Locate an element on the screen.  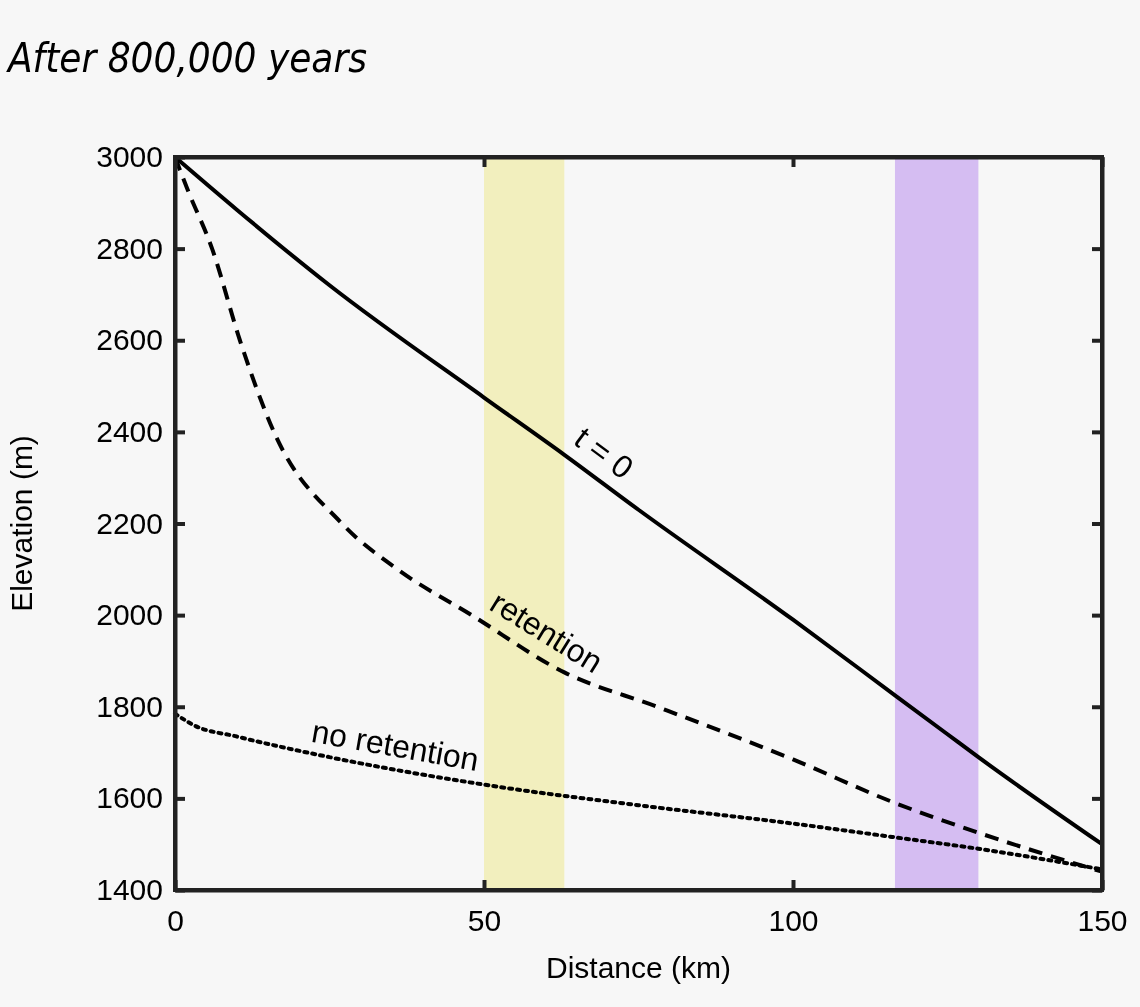
y-axis-title: Elevation (m) is located at coordinates (21, 523).